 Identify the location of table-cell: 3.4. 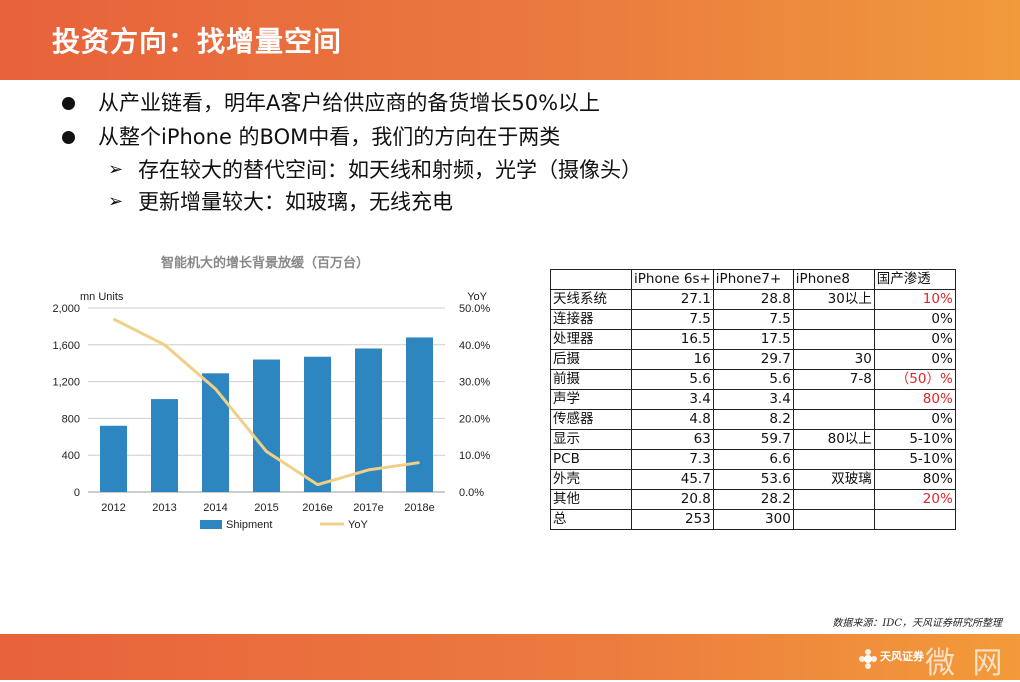
(753, 399).